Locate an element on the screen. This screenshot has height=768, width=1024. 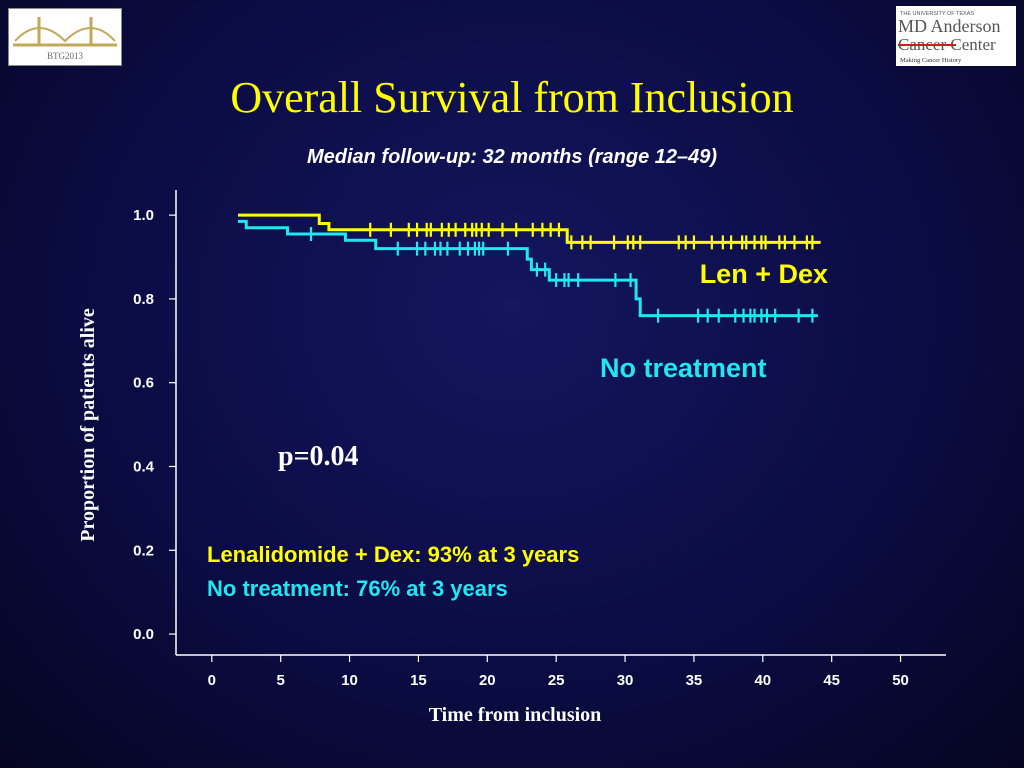
x-tick-label: 20 is located at coordinates (487, 680).